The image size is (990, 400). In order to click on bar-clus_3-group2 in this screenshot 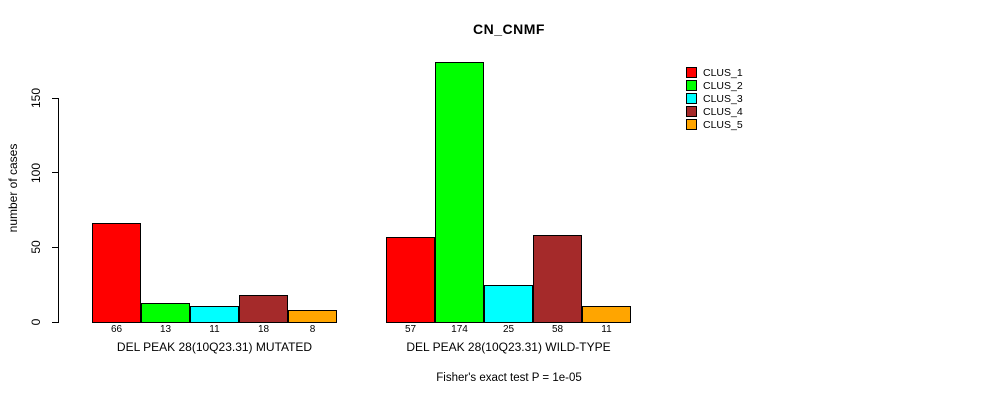, I will do `click(508, 304)`.